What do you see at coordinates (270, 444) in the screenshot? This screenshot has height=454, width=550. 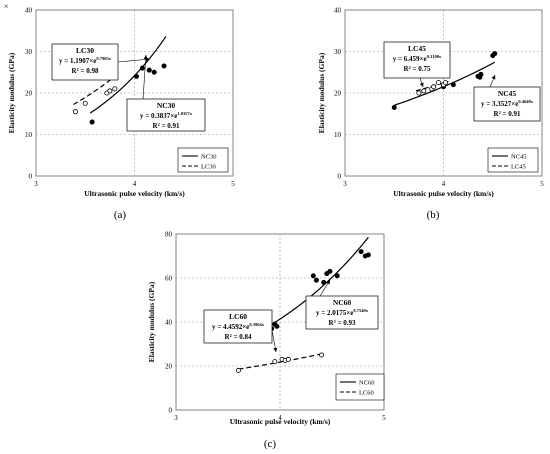 I see `panel-label: (c)` at bounding box center [270, 444].